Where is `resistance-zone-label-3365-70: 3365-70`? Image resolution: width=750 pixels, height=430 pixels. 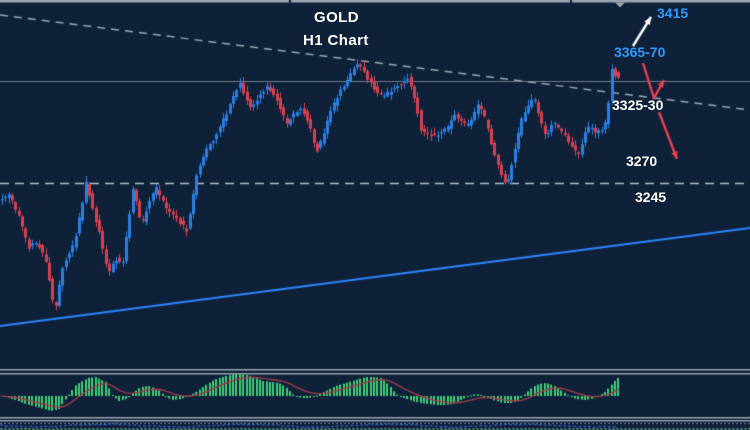
resistance-zone-label-3365-70: 3365-70 is located at coordinates (640, 52).